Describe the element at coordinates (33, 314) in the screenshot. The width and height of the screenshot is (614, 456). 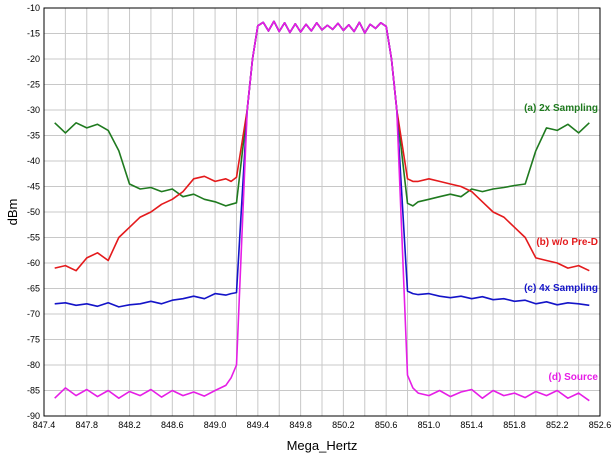
I see `y-tick-label: -70` at that location.